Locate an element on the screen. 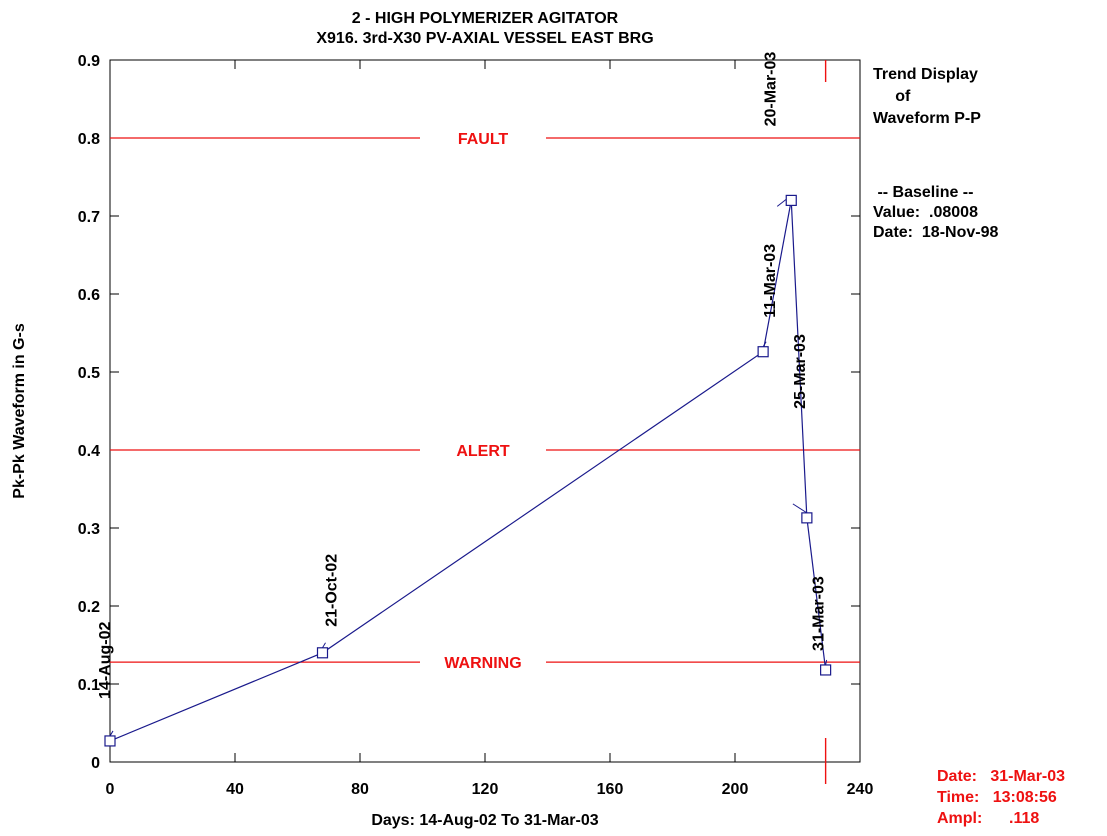  baseline-date: Date: 18-Nov-98 is located at coordinates (936, 232).